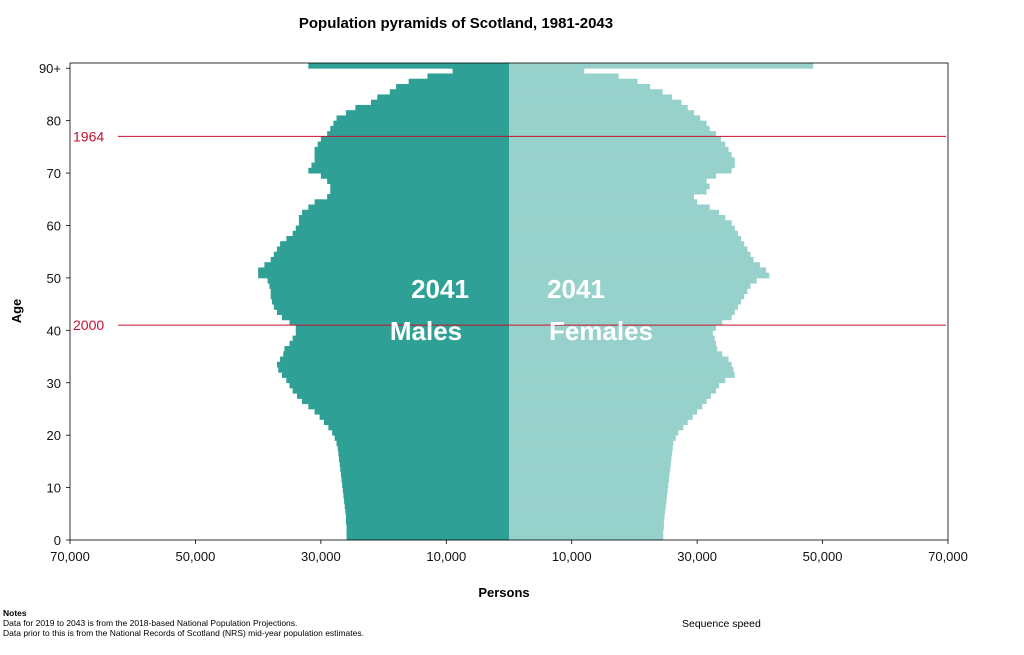 The width and height of the screenshot is (1024, 655). What do you see at coordinates (54, 435) in the screenshot?
I see `y-tick-label: 20` at bounding box center [54, 435].